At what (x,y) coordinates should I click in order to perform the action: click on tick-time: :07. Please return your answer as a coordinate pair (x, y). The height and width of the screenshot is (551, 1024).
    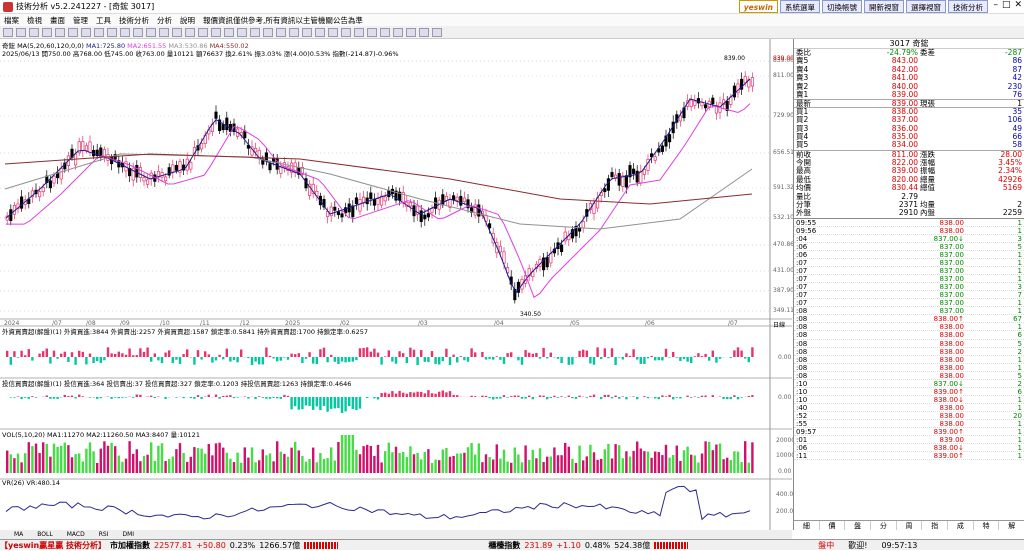
    Looking at the image, I should click on (816, 262).